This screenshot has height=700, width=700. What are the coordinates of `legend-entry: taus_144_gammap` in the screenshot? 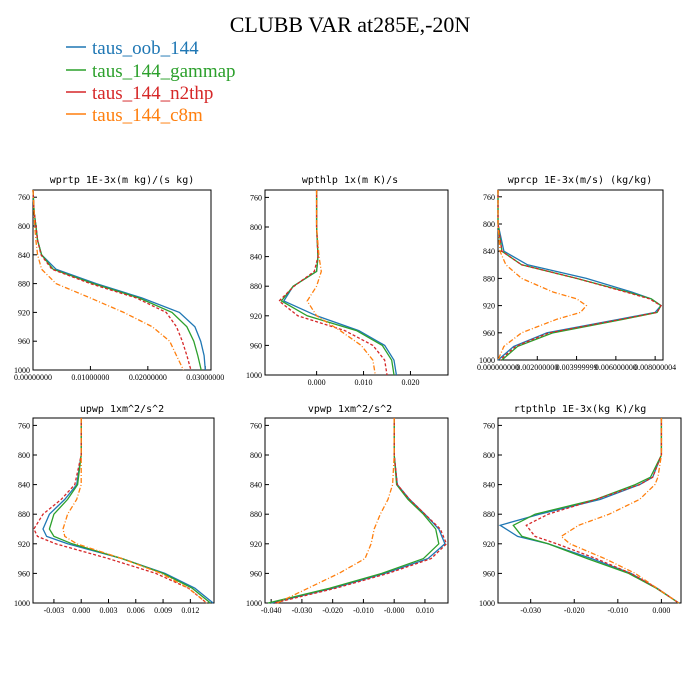 It's located at (151, 71).